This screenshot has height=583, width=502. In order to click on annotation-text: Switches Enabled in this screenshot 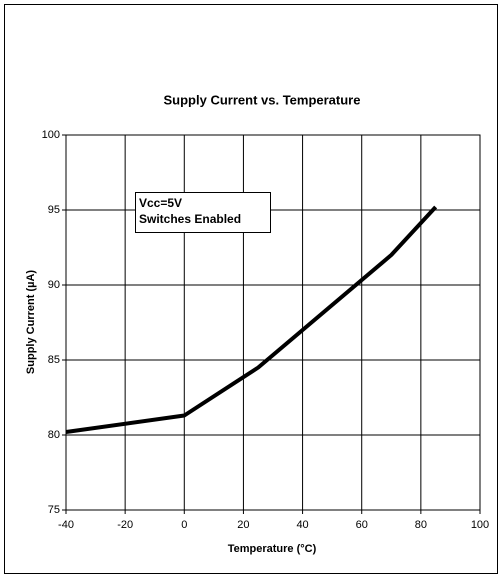, I will do `click(190, 219)`.